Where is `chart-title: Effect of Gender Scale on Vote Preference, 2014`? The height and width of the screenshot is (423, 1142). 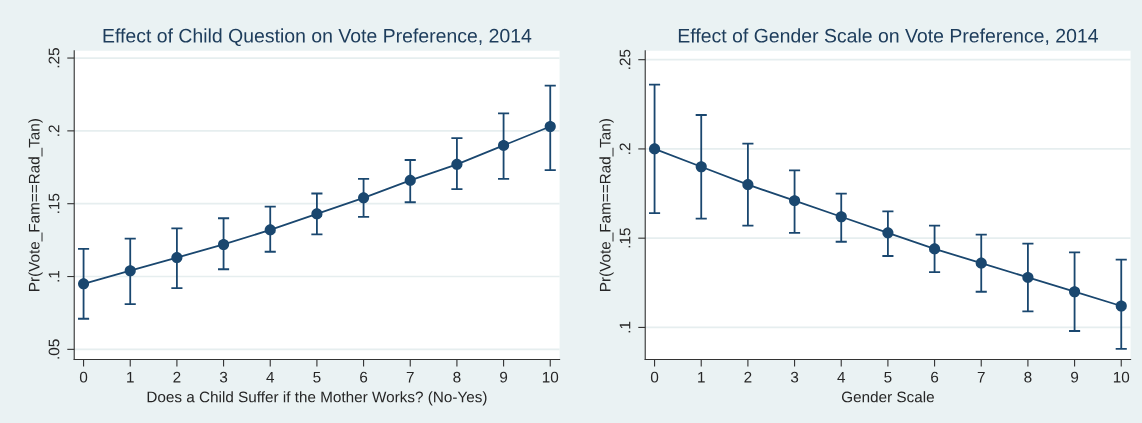 chart-title: Effect of Gender Scale on Vote Preference, 2014 is located at coordinates (888, 36).